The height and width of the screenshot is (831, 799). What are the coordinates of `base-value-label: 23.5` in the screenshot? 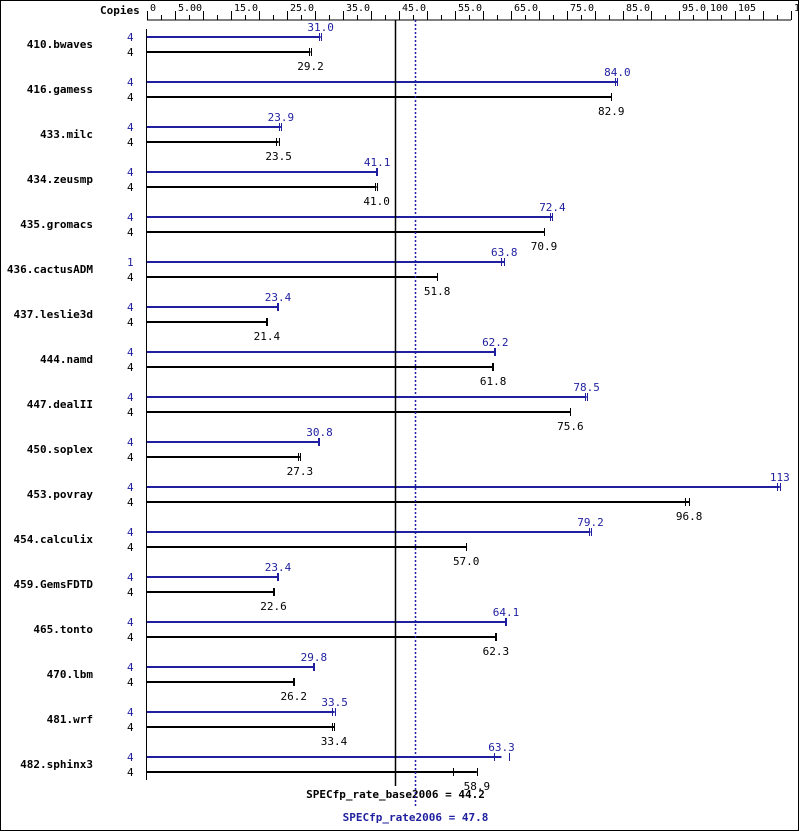 It's located at (278, 156).